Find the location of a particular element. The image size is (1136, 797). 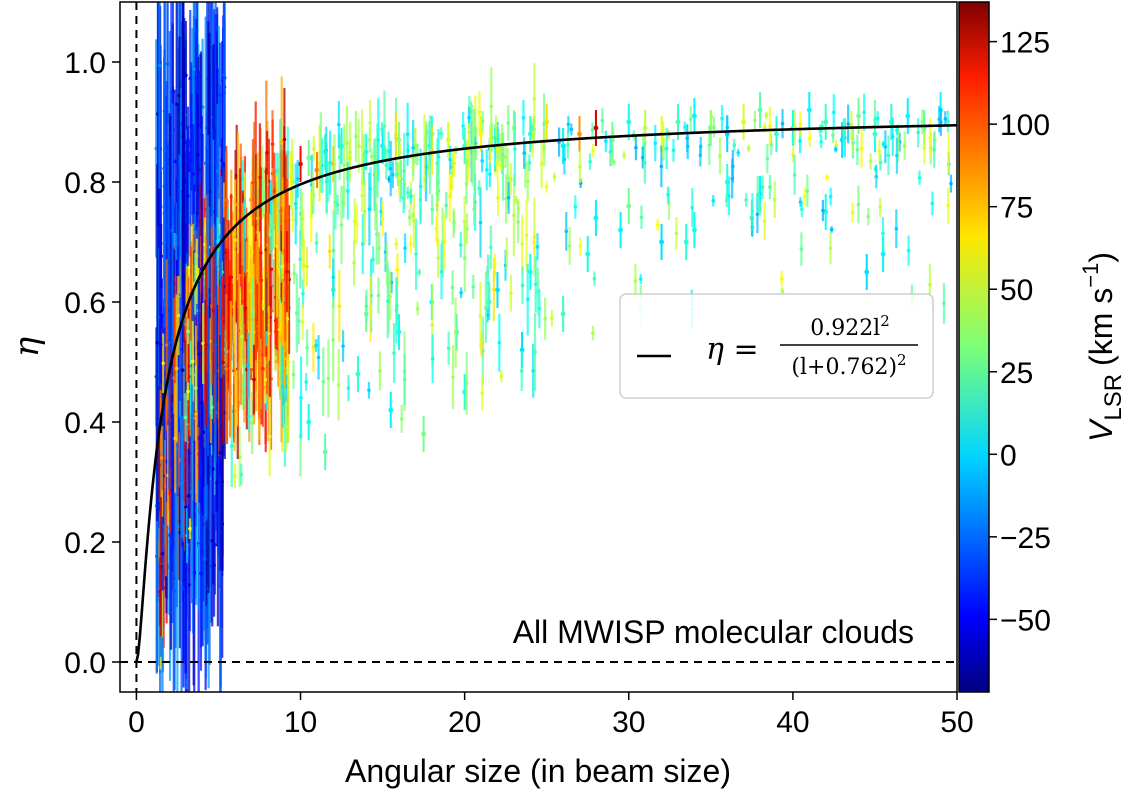

colorbar-ticks: −50 −25 0 25 50 75 100 125 is located at coordinates (1020, 332).